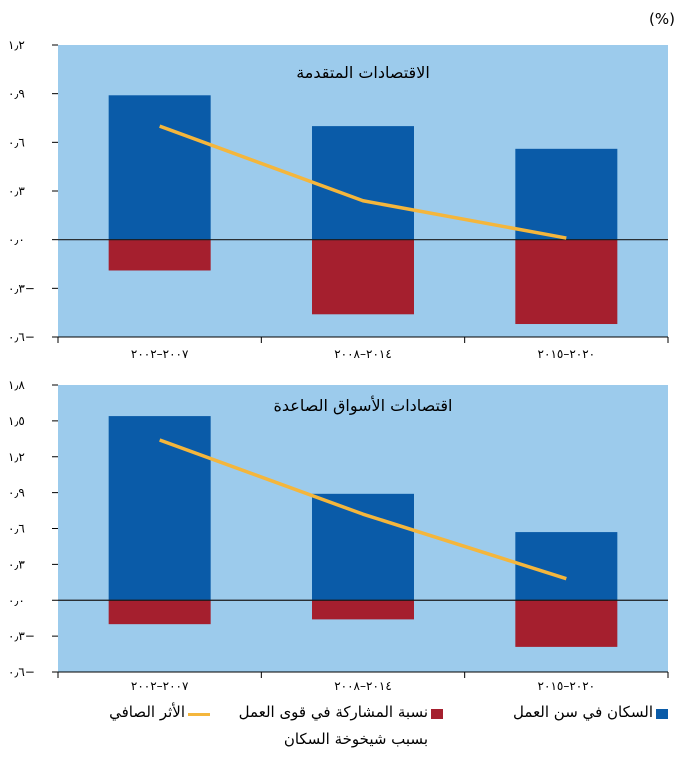  Describe the element at coordinates (363, 405) in the screenshot. I see `panel-title: اقتصادات الأسواق الصاعدة` at that location.